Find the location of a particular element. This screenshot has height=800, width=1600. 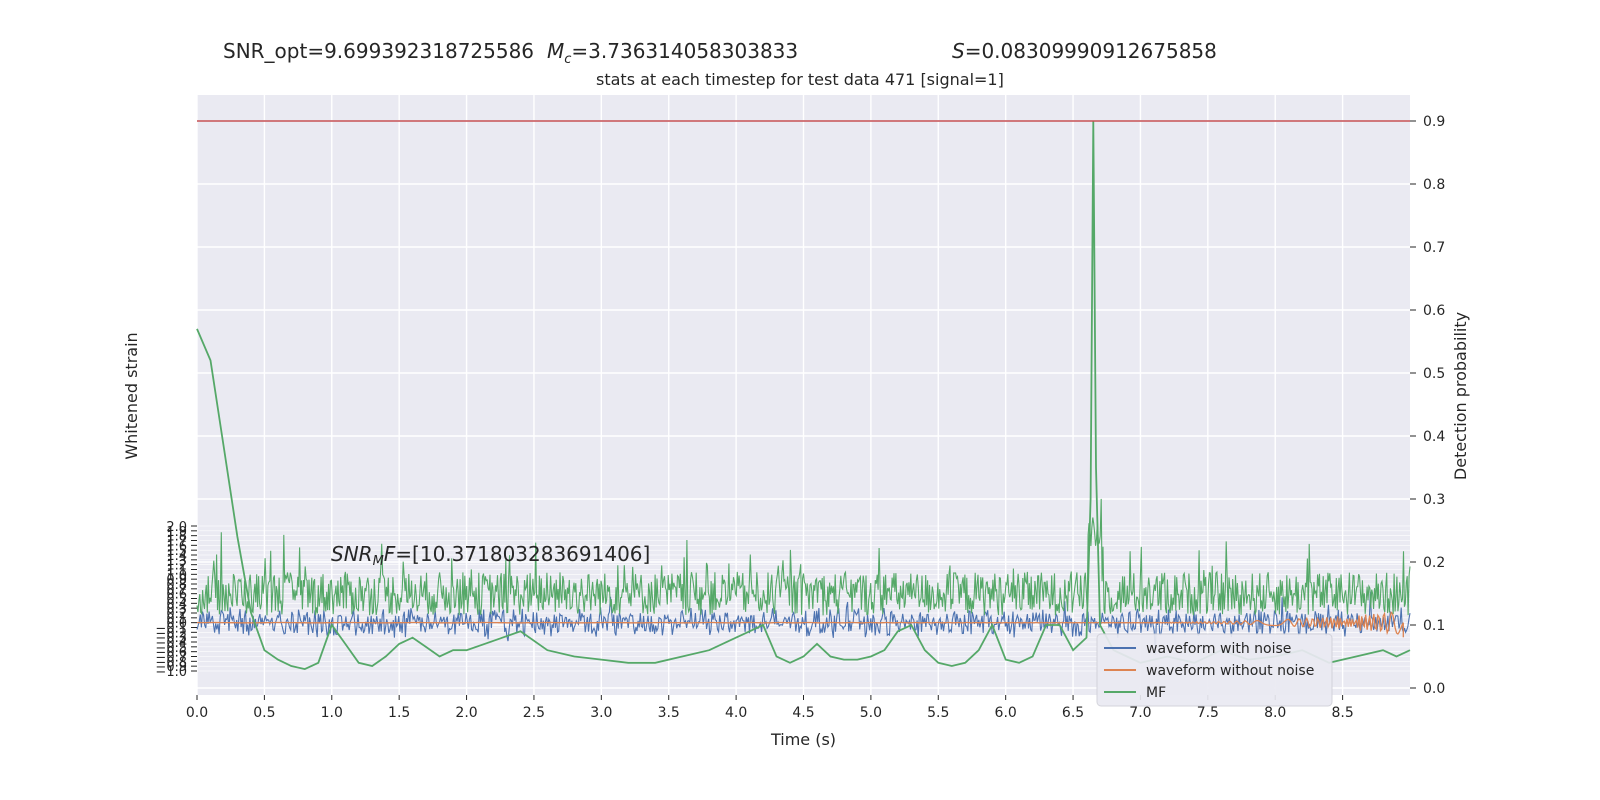

x-tick-label: 3.5 is located at coordinates (669, 713).